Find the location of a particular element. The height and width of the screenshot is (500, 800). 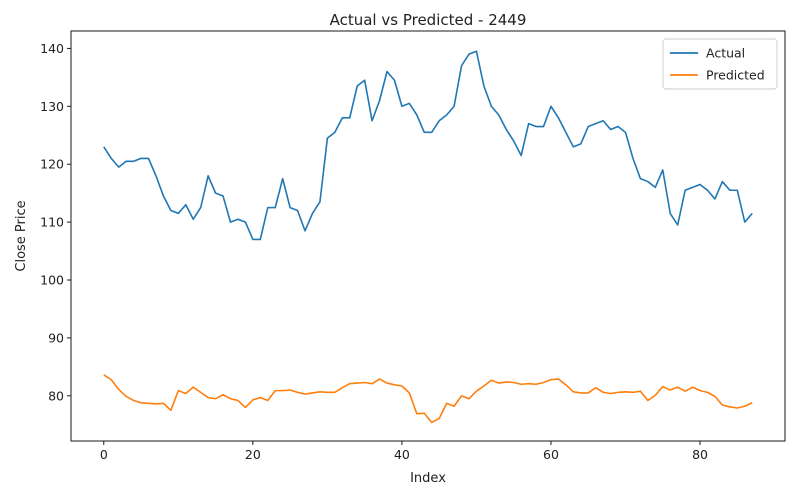

y-axis: 80 90 100 110 120 130 140 is located at coordinates (55, 222).